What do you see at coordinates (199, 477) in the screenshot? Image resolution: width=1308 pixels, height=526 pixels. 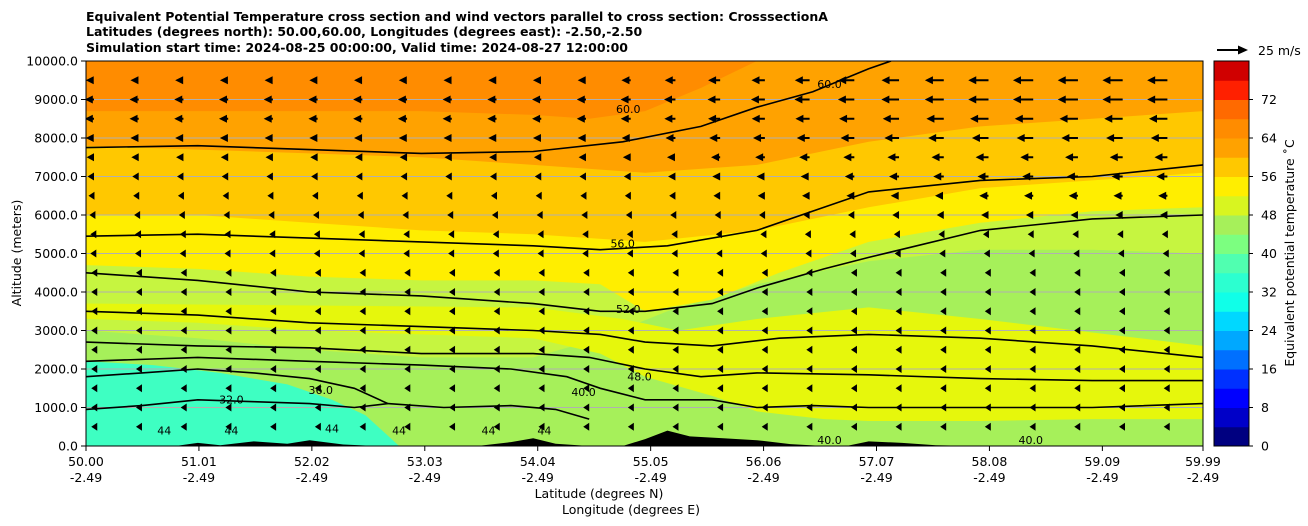 I see `x-tick-label-lon: -2.49` at bounding box center [199, 477].